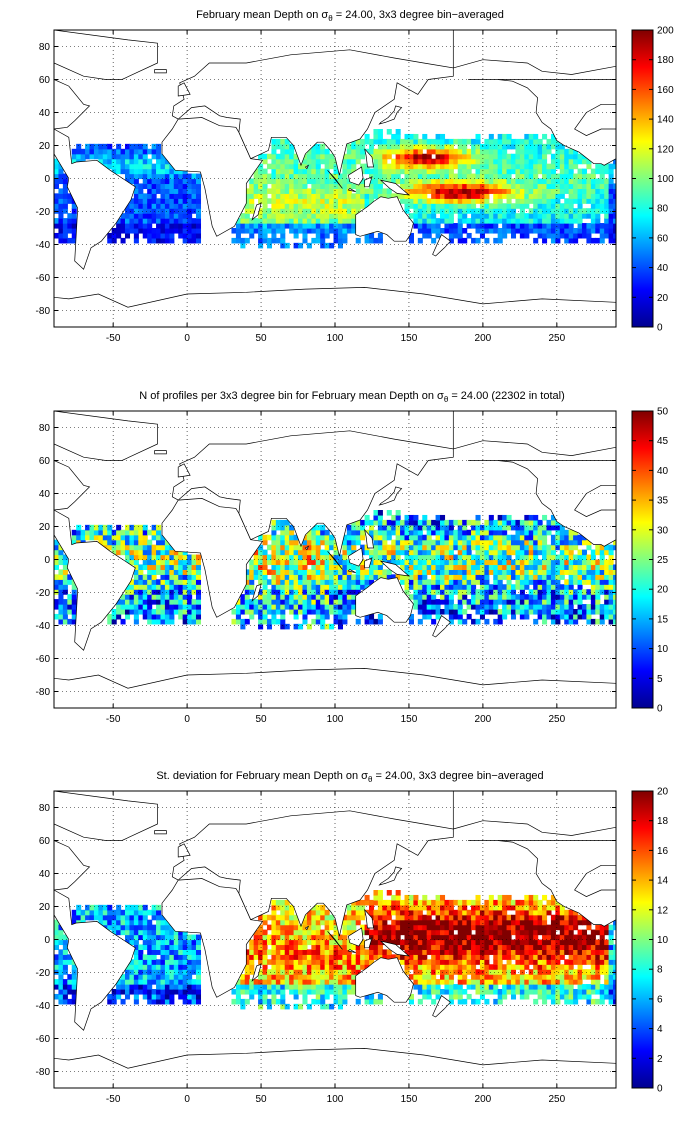 This screenshot has width=696, height=1140. I want to click on landmass, so click(441, 245).